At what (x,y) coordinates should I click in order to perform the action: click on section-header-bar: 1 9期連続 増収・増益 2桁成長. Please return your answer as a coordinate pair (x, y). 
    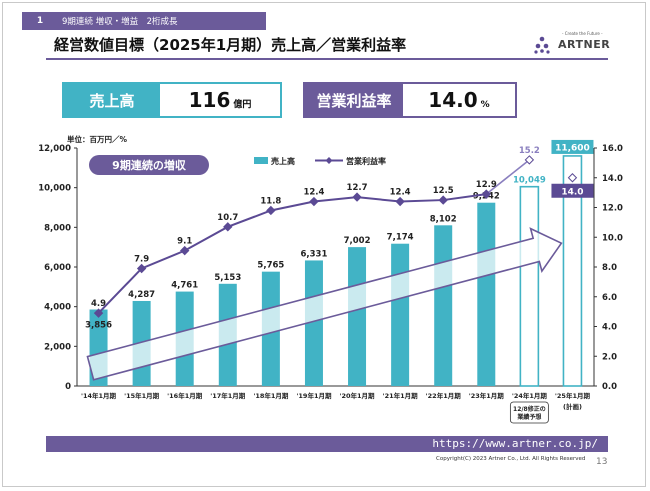
    Looking at the image, I should click on (144, 21).